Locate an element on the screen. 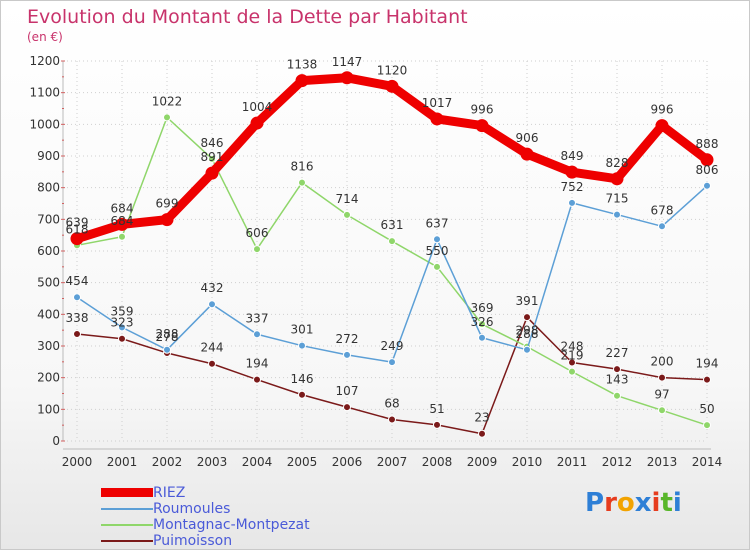 The image size is (750, 550). data-label: 888 is located at coordinates (707, 144).